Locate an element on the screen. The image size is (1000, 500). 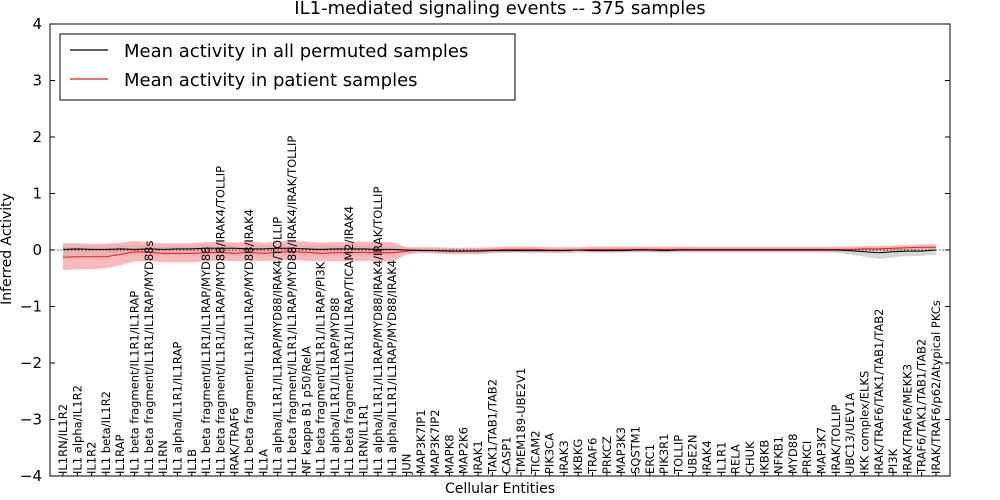
x-tick-label: IL1 alpha/IL1R1/IL1RAP/MYD88 is located at coordinates (335, 385).